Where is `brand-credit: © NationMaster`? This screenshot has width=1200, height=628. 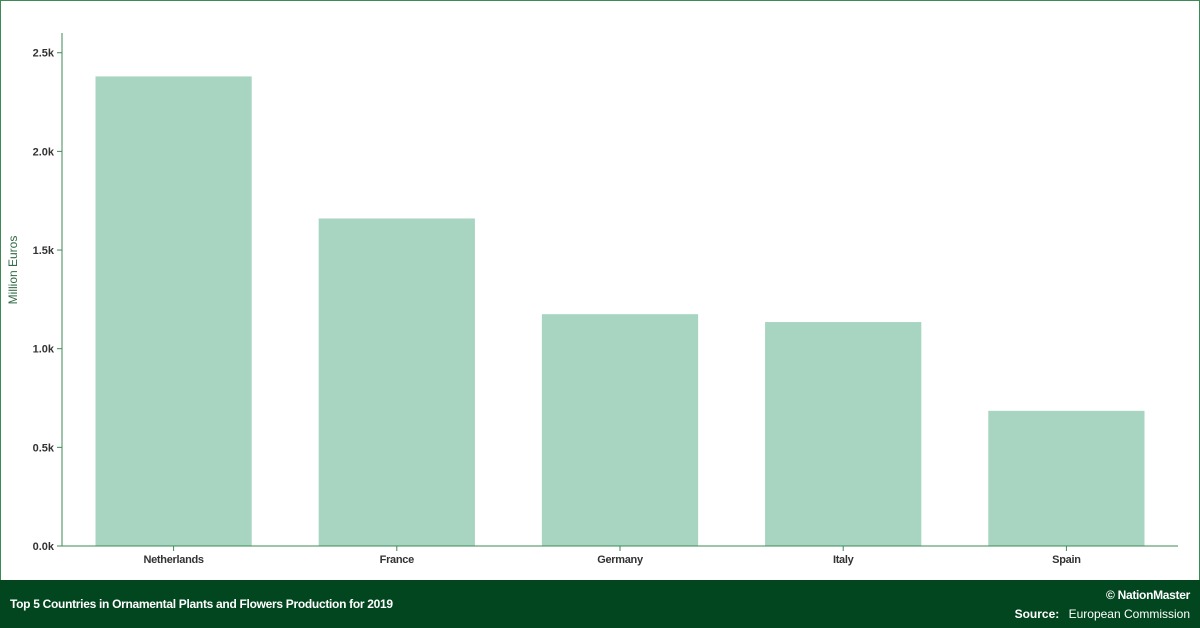 brand-credit: © NationMaster is located at coordinates (1148, 595).